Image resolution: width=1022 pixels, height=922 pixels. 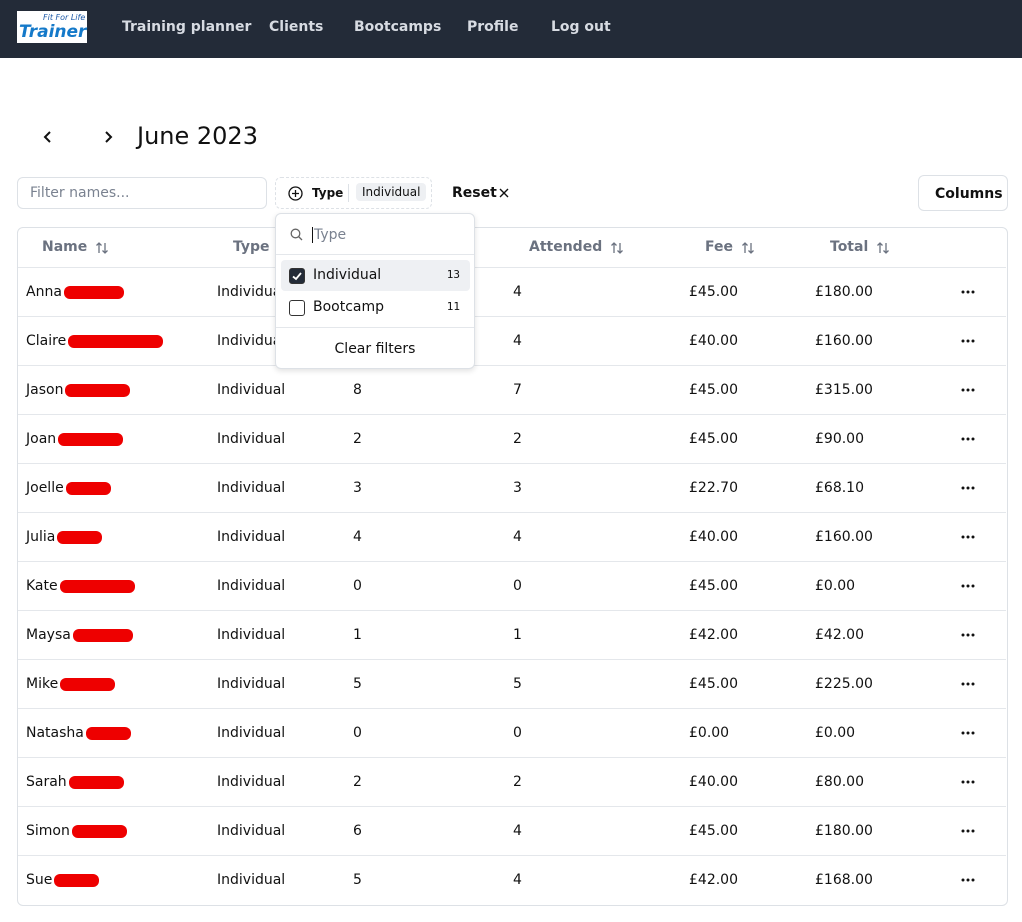 I want to click on clear-filters: Clear filters, so click(x=375, y=349).